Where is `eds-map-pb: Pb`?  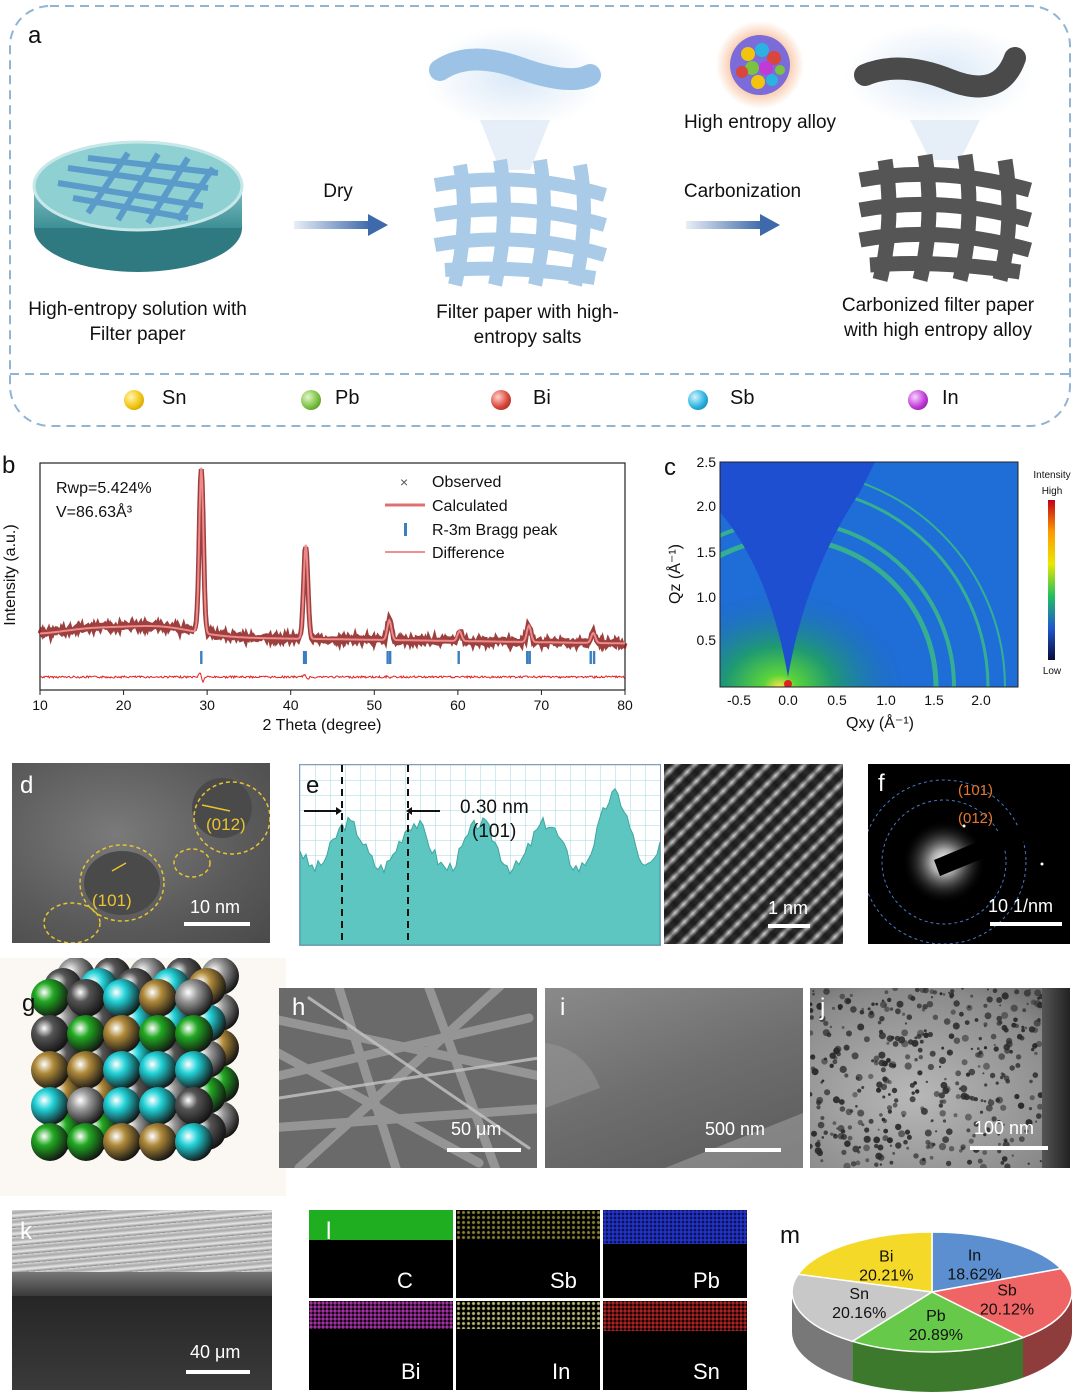
eds-map-pb: Pb is located at coordinates (675, 1254).